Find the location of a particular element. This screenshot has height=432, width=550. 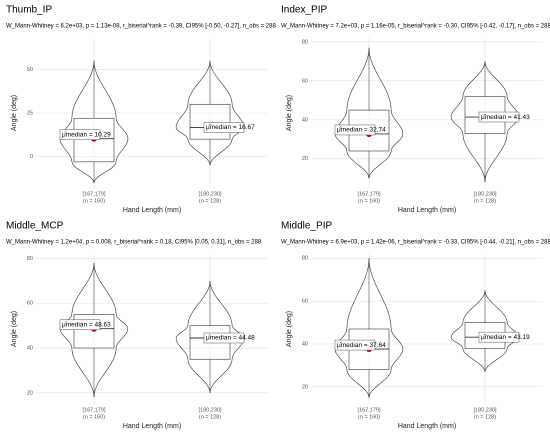

median-label: μ̂median = 43.19 is located at coordinates (505, 337).